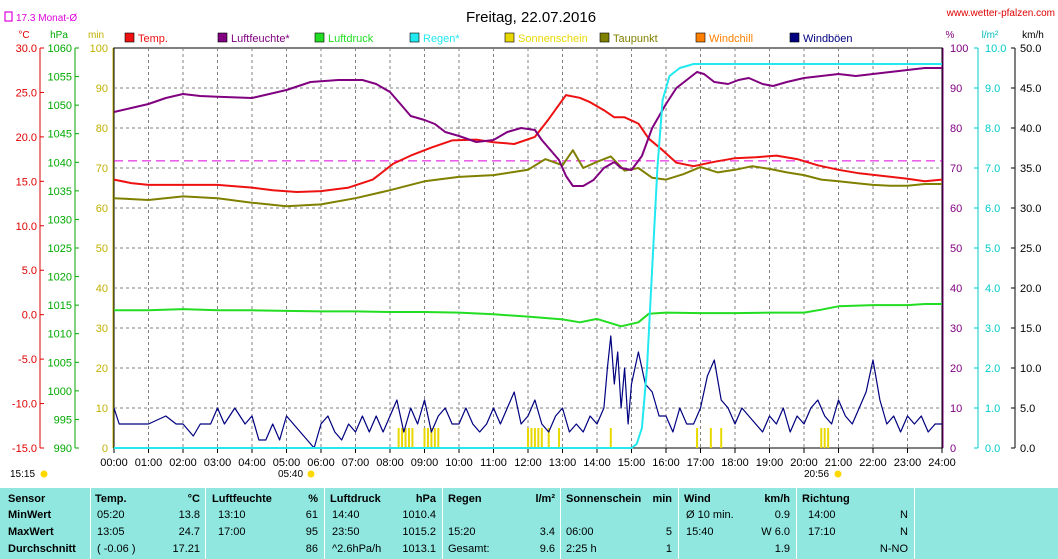 This screenshot has width=1058, height=559. Describe the element at coordinates (99, 49) in the screenshot. I see `minutes-tick-label: 100` at that location.